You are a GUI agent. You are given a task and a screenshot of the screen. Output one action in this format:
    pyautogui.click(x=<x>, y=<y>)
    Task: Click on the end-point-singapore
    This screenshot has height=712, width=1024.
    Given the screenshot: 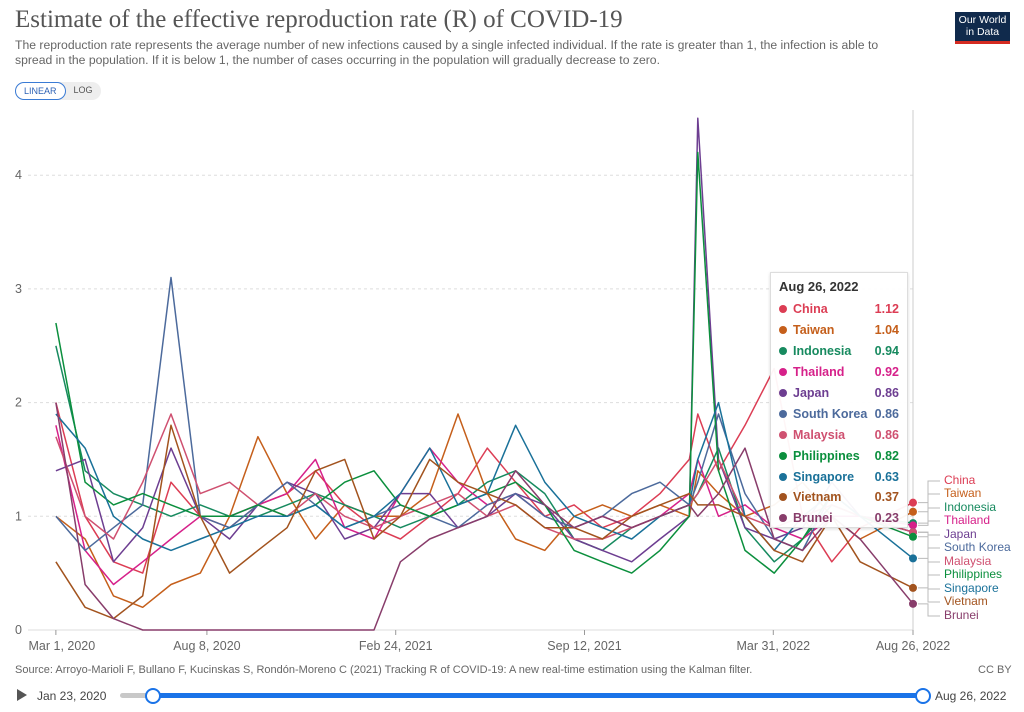 What is the action you would take?
    pyautogui.click(x=913, y=558)
    